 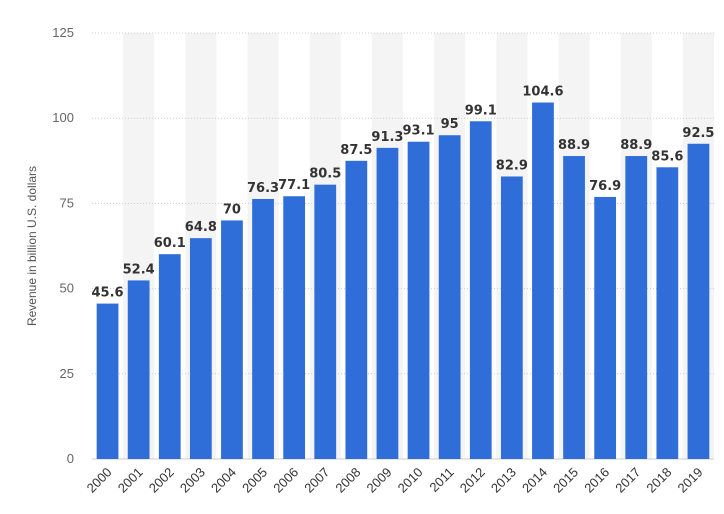 I want to click on bar-2011, so click(x=449, y=297).